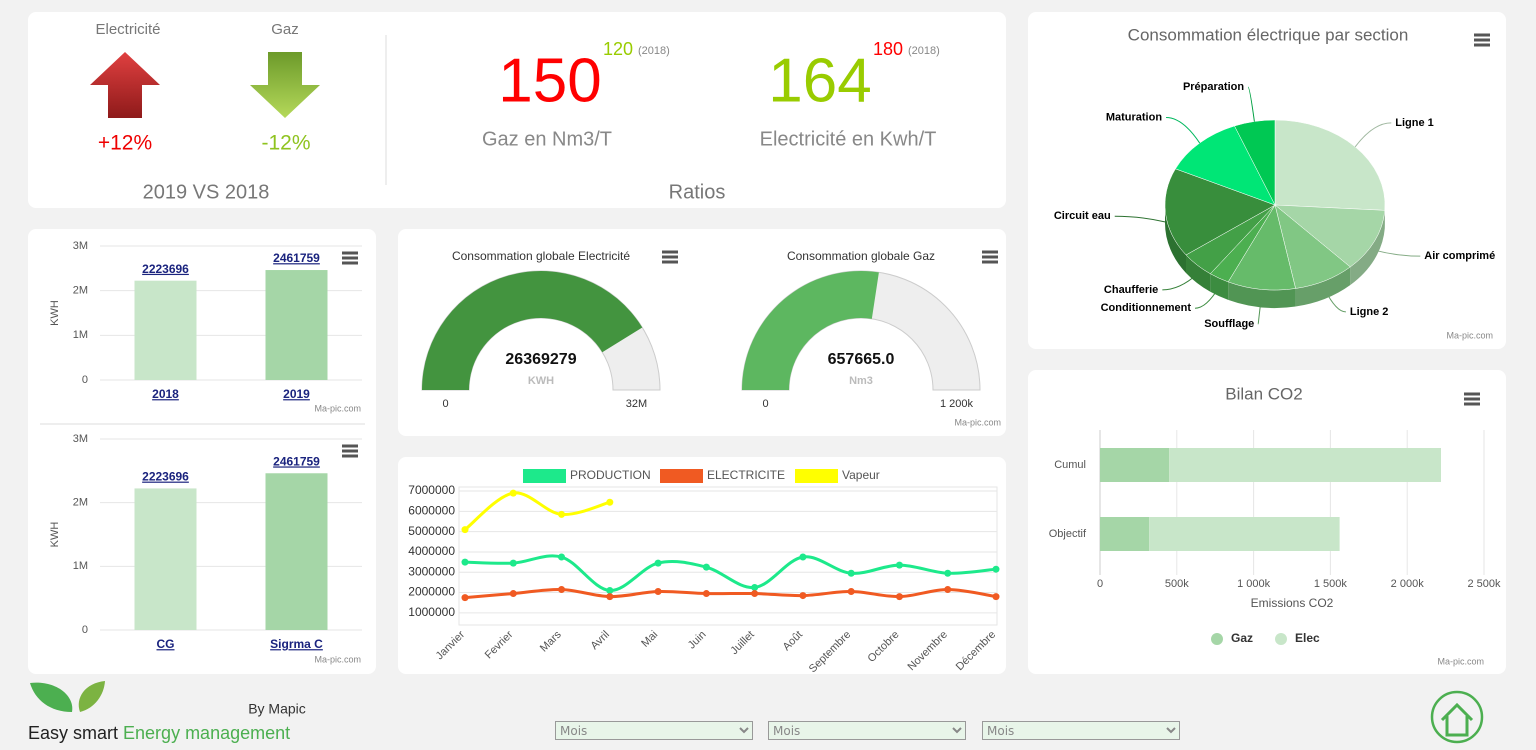 The height and width of the screenshot is (750, 1536). I want to click on line, so click(537, 511).